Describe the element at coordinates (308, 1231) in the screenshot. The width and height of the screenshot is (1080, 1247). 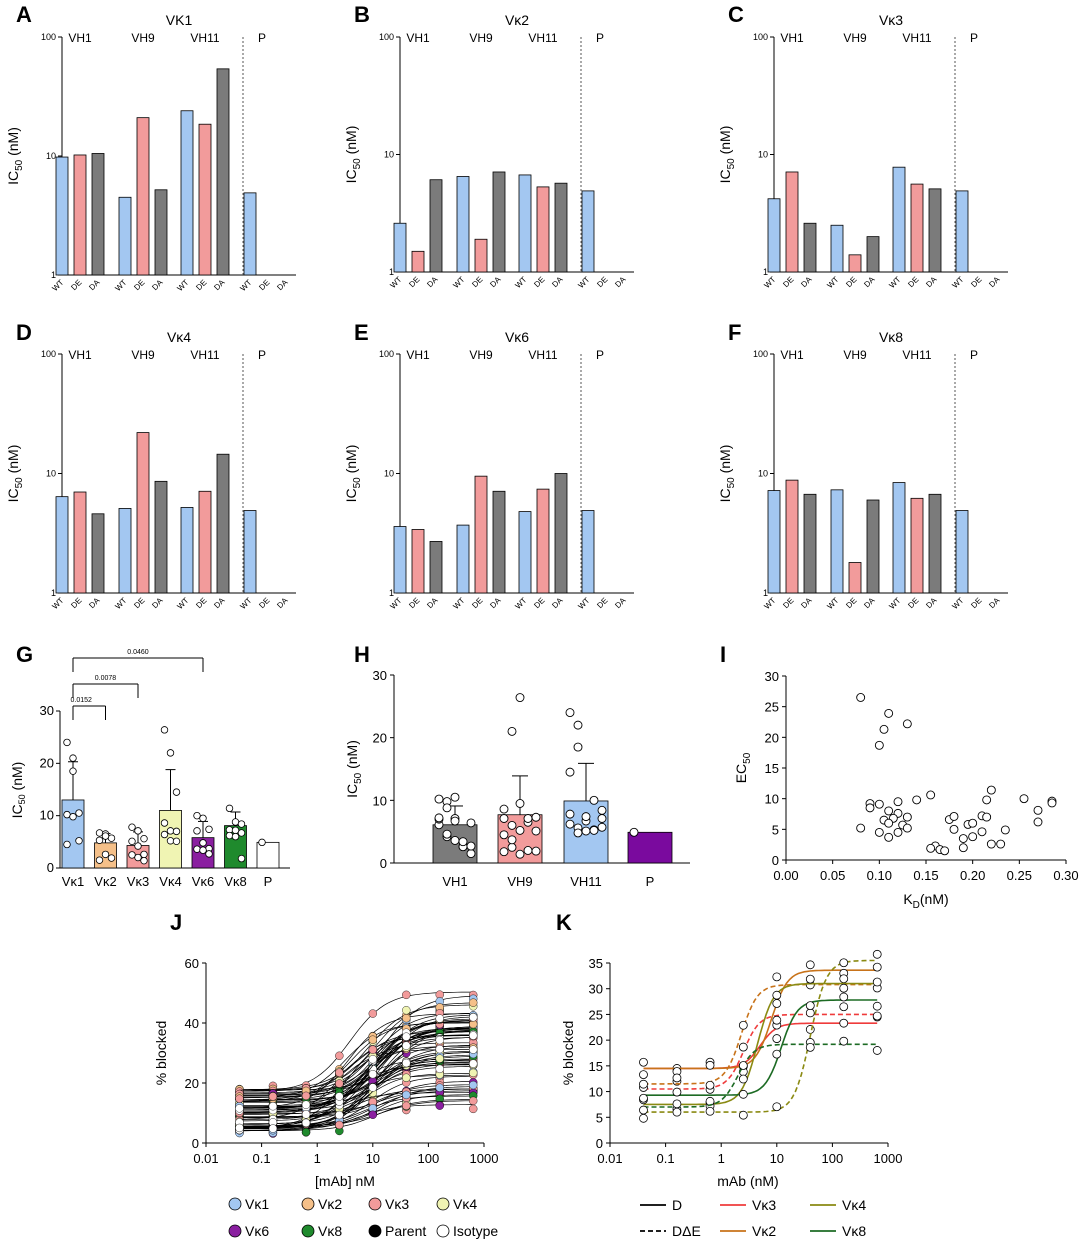
I see `panel-J-legend-marker` at that location.